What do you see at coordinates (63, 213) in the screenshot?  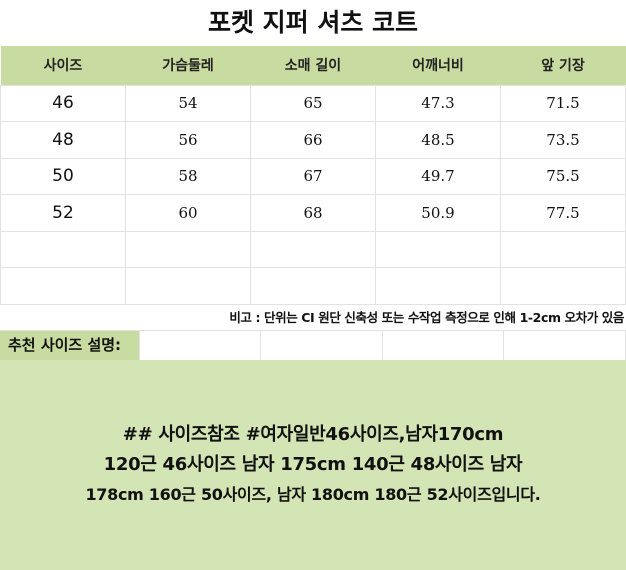 I see `table-cell: 52` at bounding box center [63, 213].